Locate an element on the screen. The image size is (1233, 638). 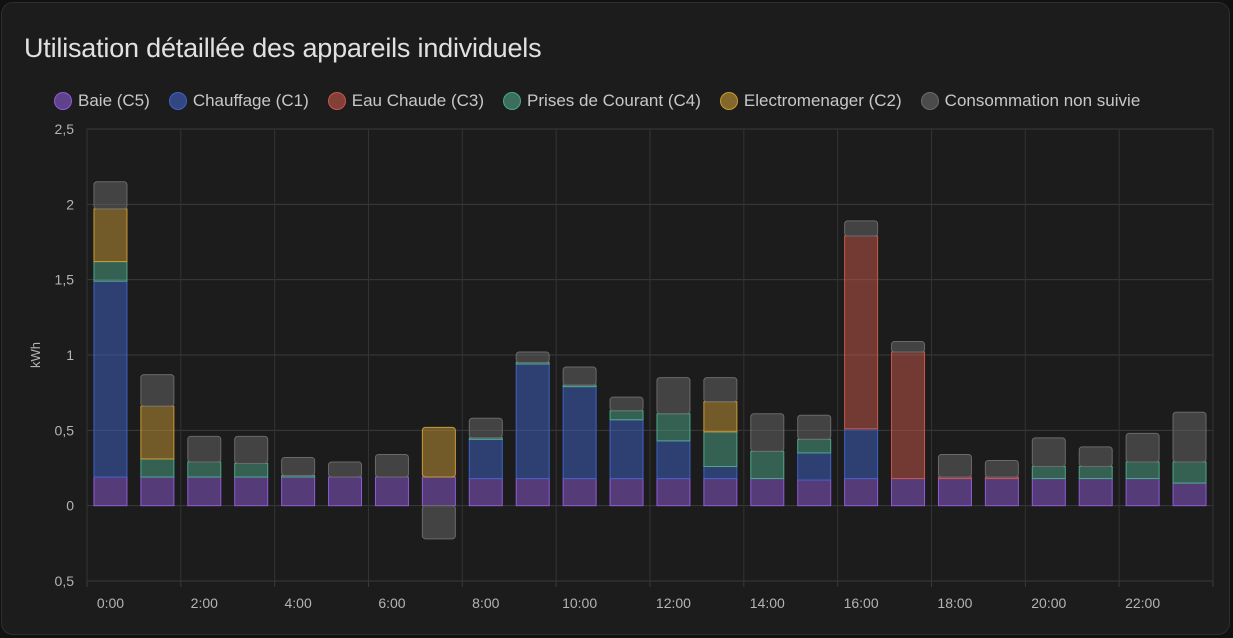
bar-segment: Baie (C5) 4:00: 0.19 is located at coordinates (298, 491).